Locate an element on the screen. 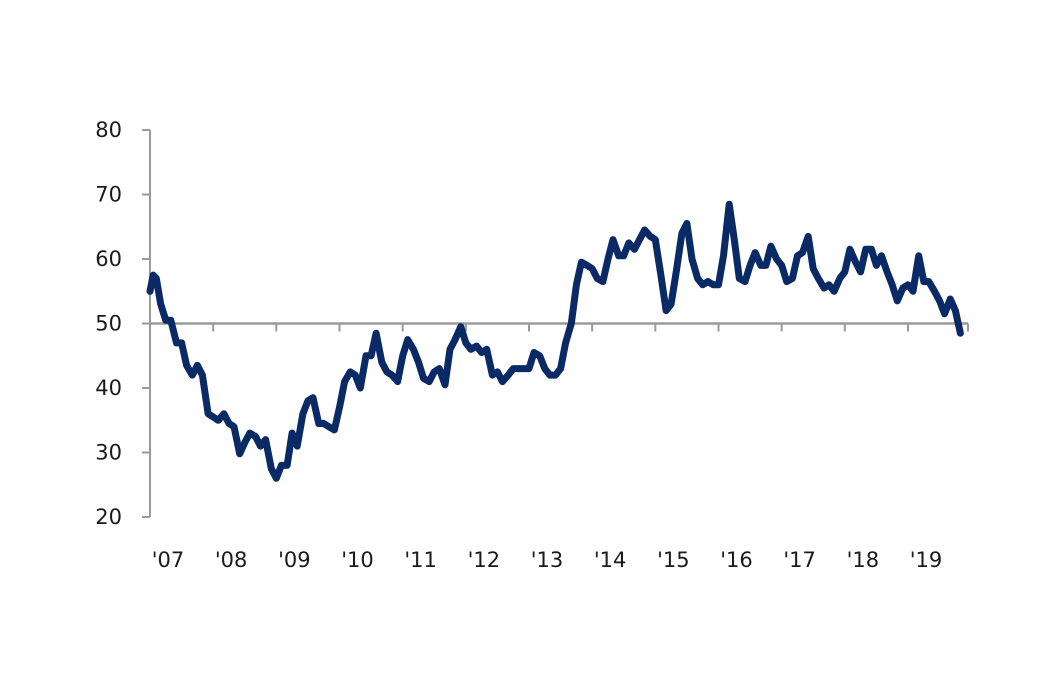 This screenshot has width=1056, height=696. x-tick-label: '12 is located at coordinates (484, 560).